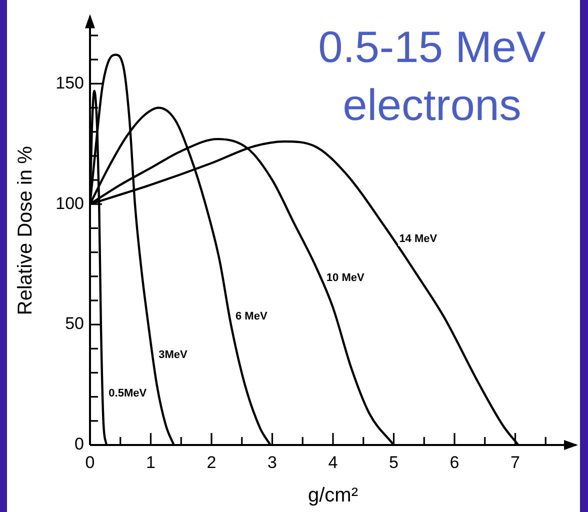 The image size is (588, 512). Describe the element at coordinates (25, 231) in the screenshot. I see `y-axis-title: Relative Dose in %` at that location.